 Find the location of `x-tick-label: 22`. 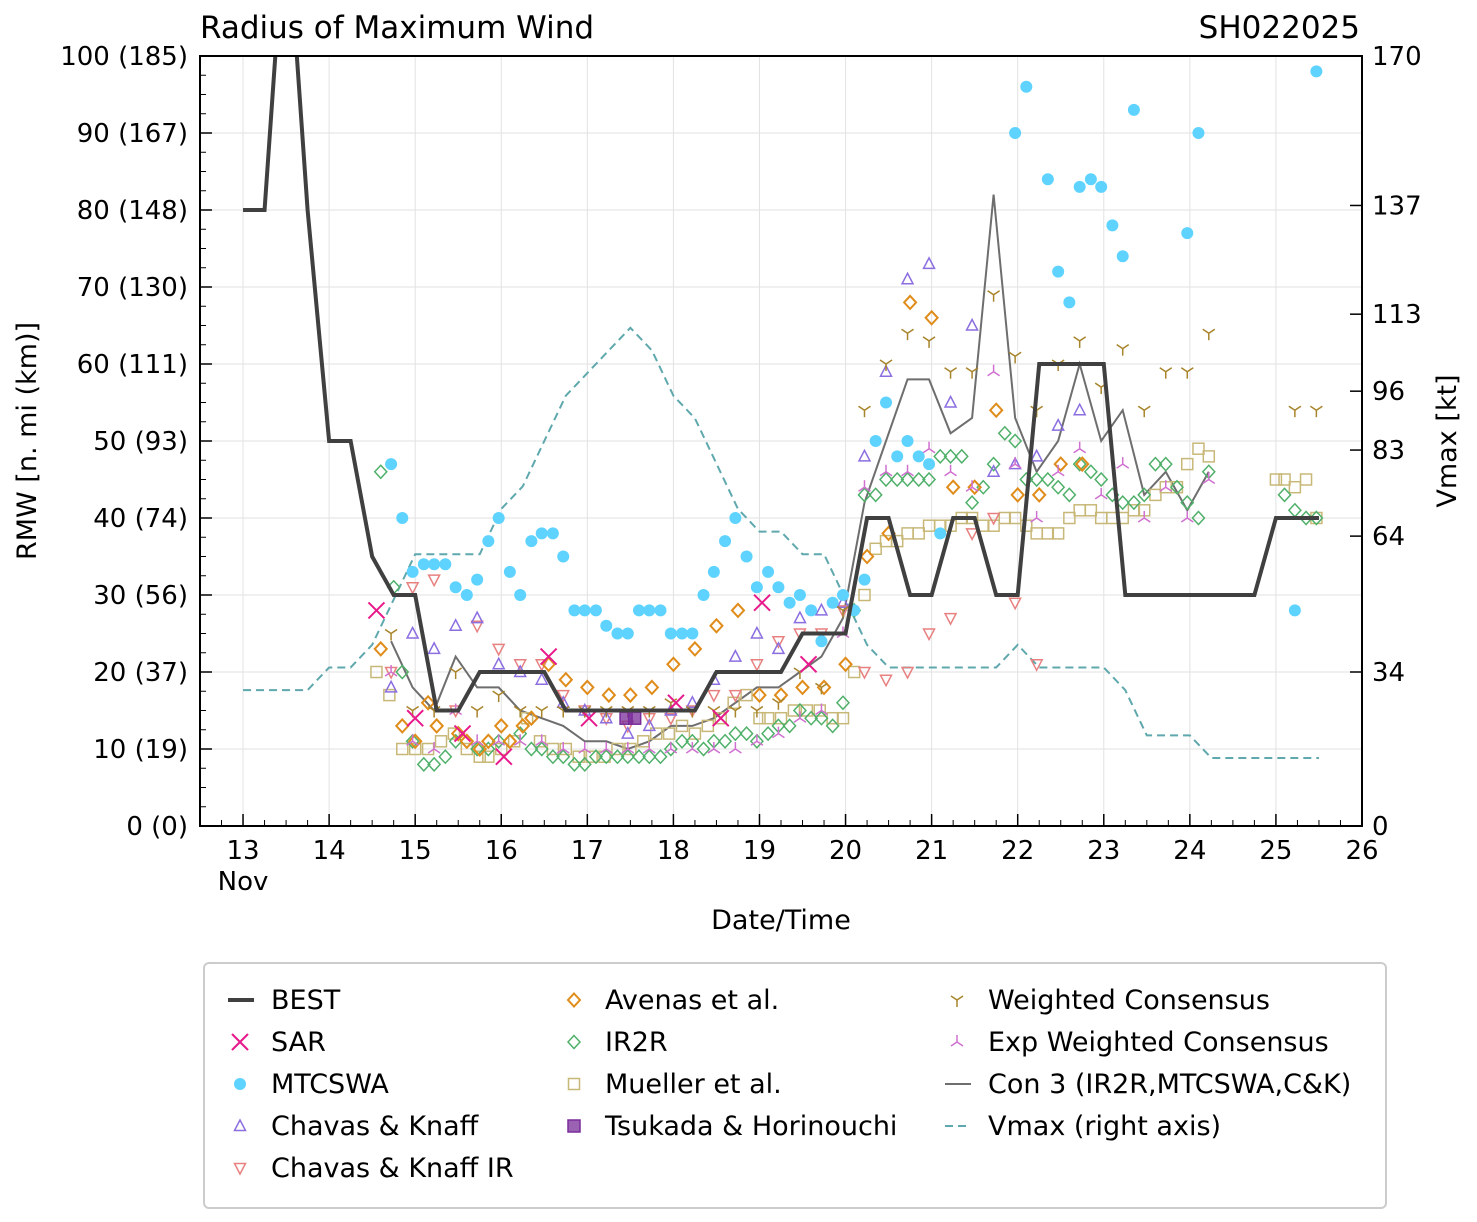

x-tick-label: 22 is located at coordinates (1017, 851).